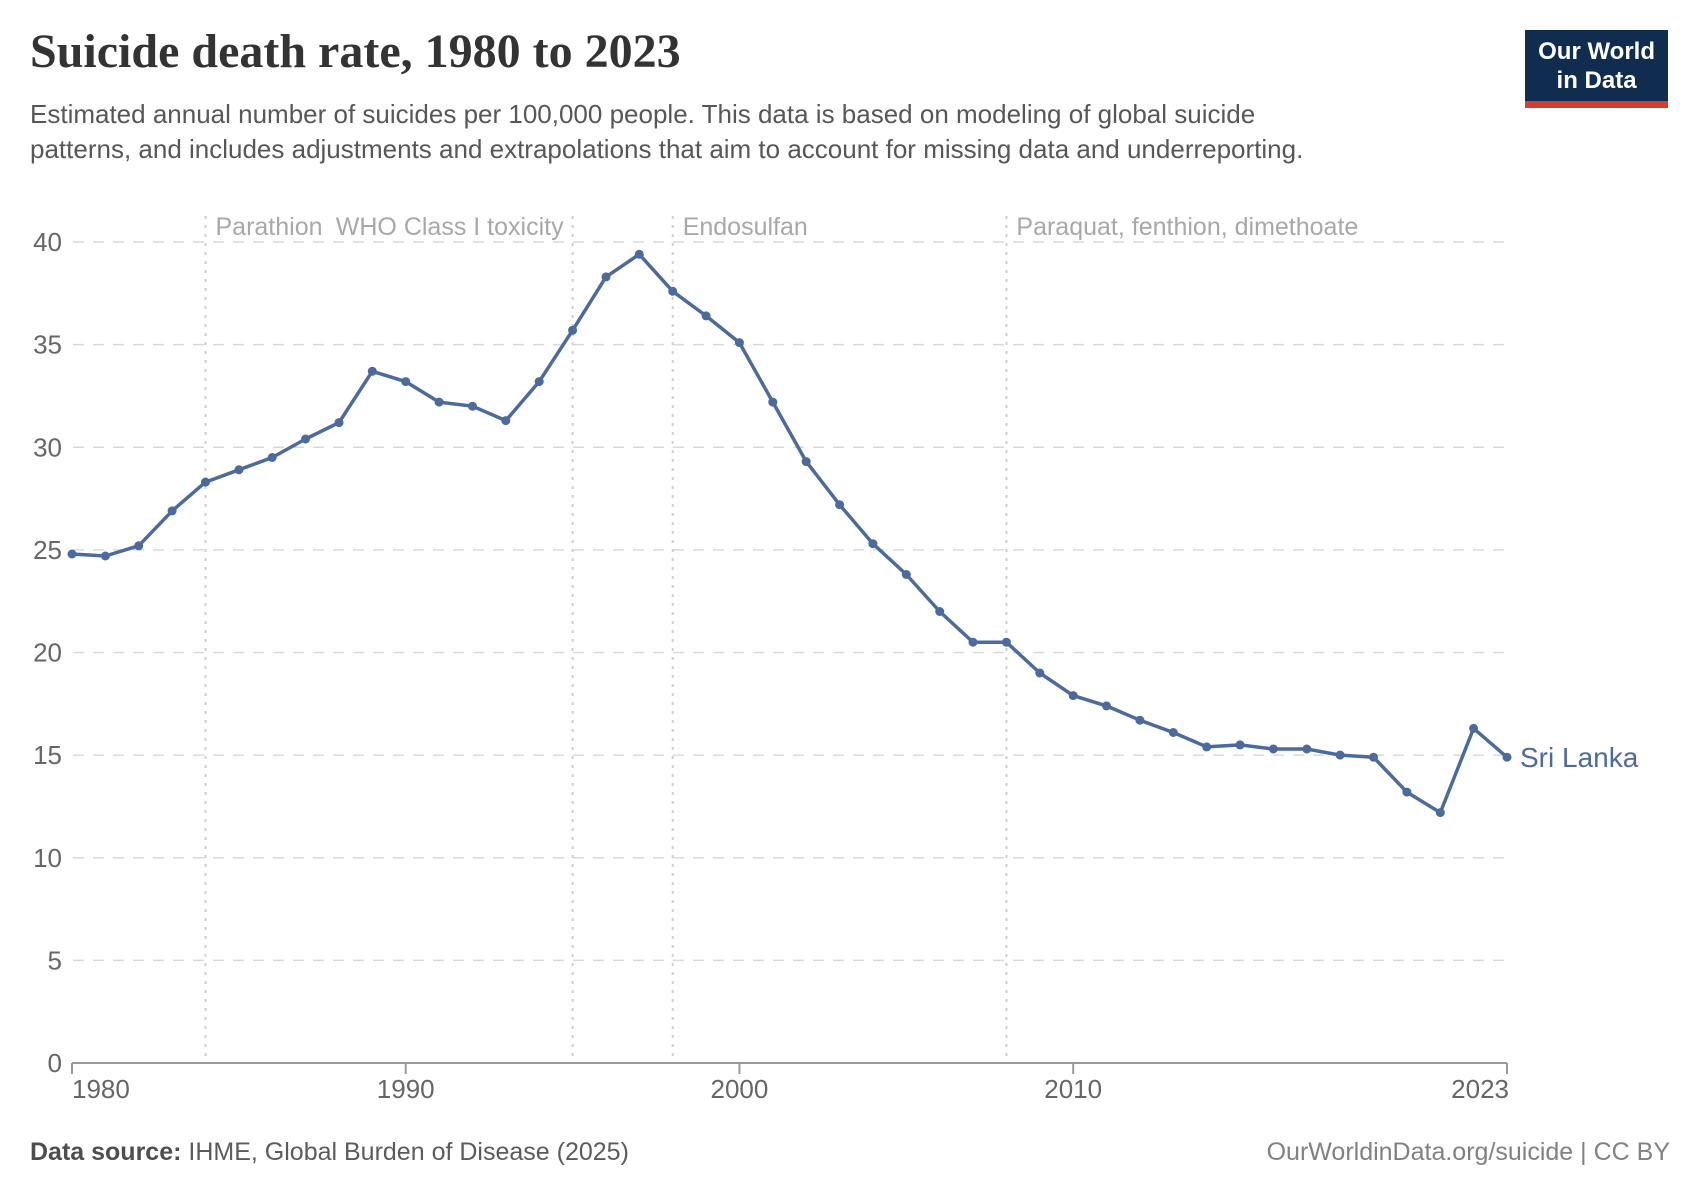 The height and width of the screenshot is (1200, 1700). What do you see at coordinates (406, 1089) in the screenshot?
I see `x-tick-label: 1990` at bounding box center [406, 1089].